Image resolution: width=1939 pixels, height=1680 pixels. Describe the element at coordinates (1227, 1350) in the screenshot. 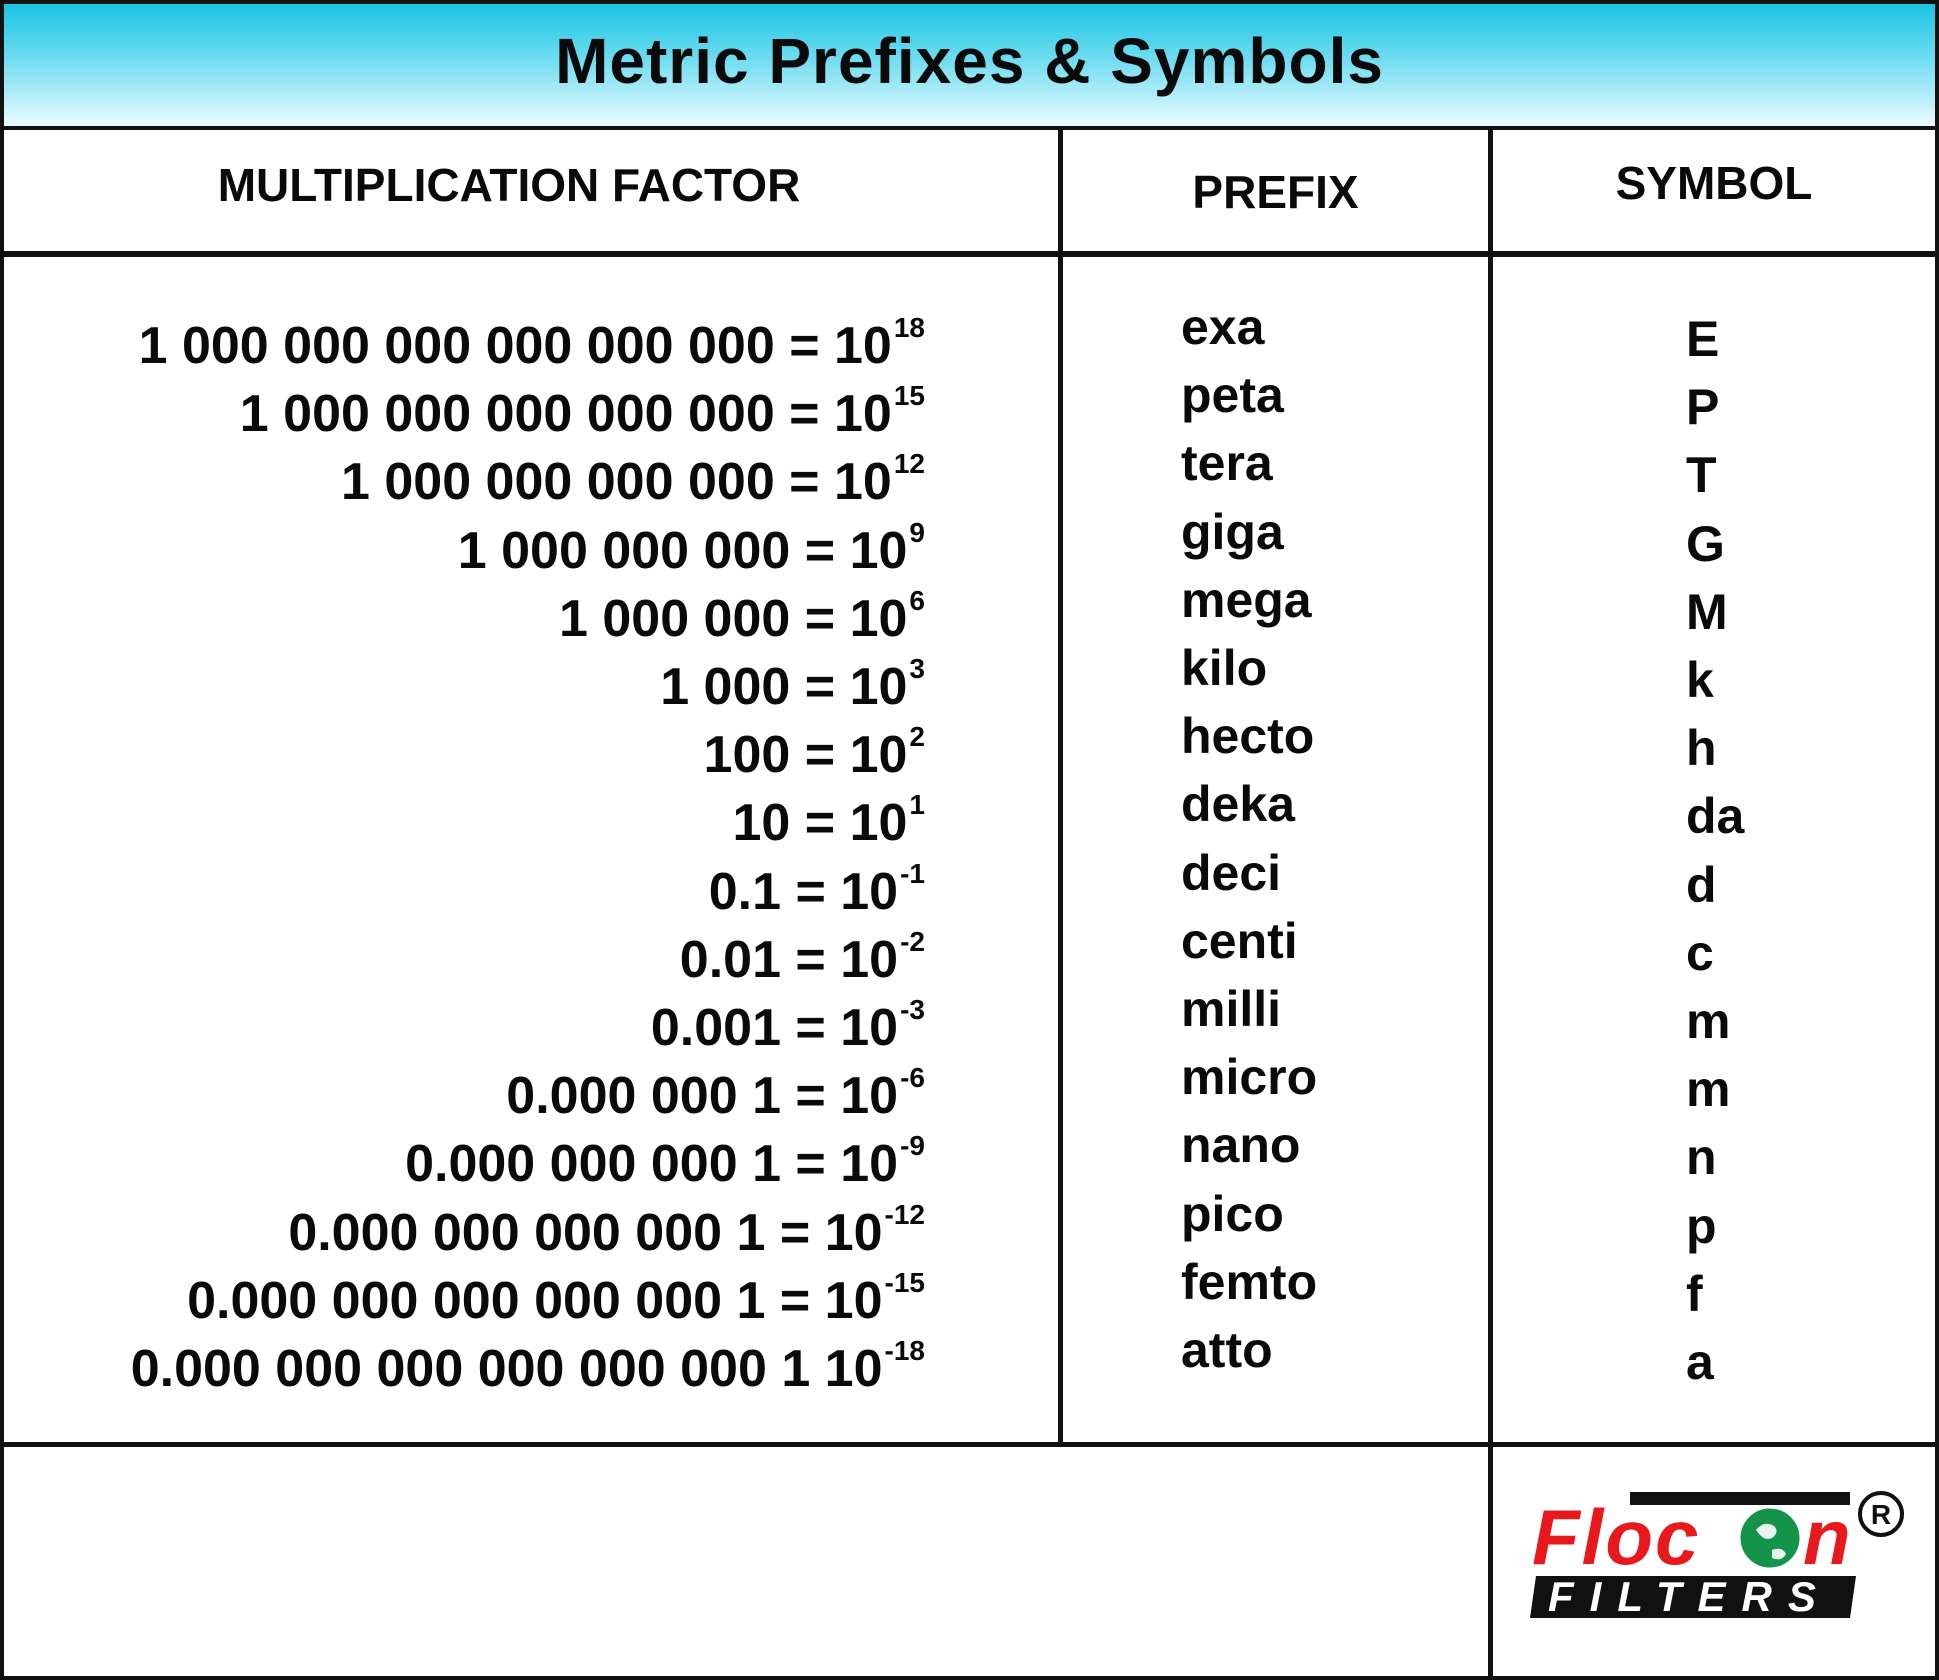

I see `prefix-name: atto` at that location.